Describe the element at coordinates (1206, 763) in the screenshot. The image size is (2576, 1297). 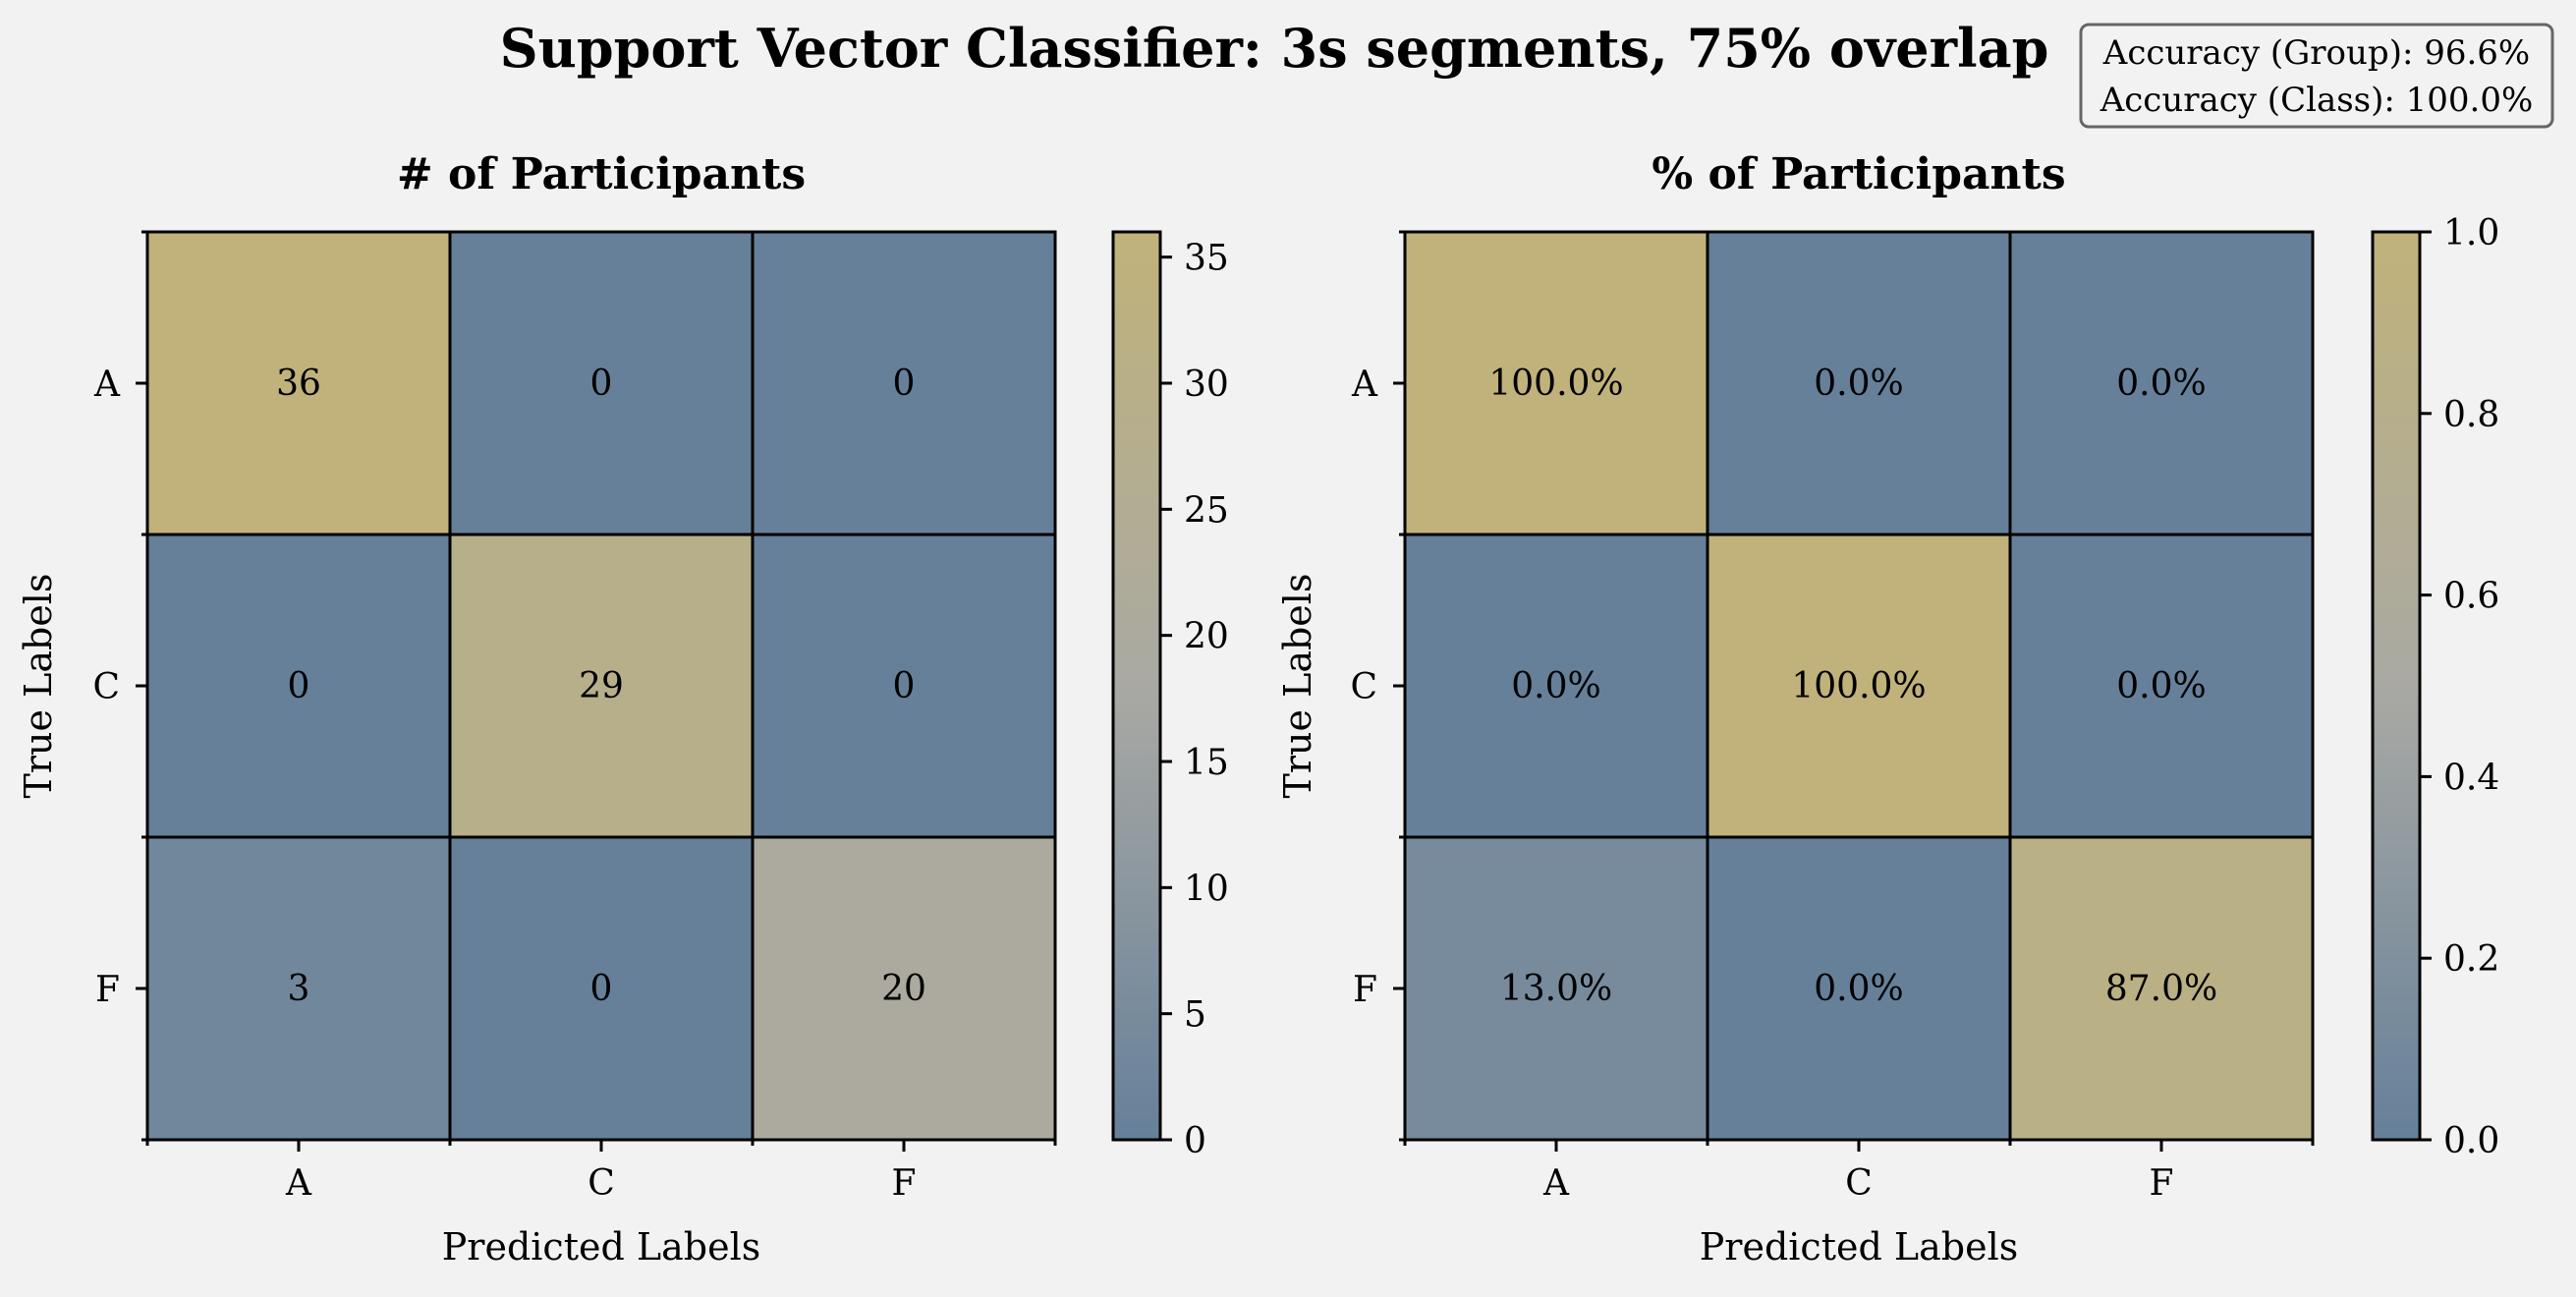
I see `colorbar-tick-label: 15` at that location.